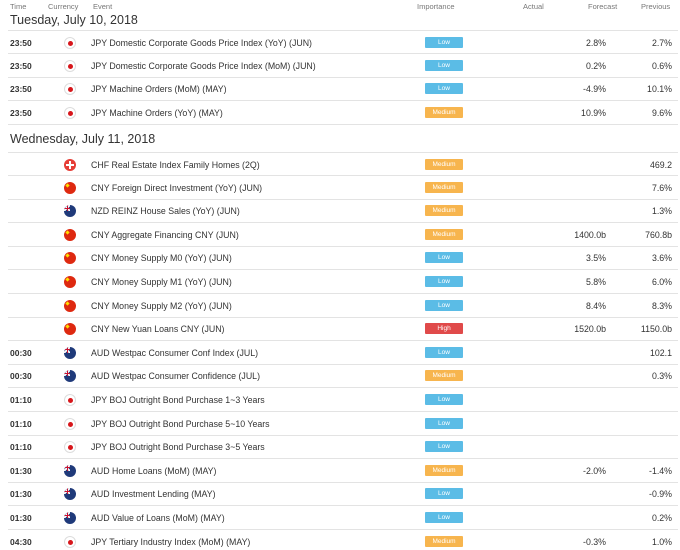  Describe the element at coordinates (103, 6) in the screenshot. I see `column-event: Event` at that location.